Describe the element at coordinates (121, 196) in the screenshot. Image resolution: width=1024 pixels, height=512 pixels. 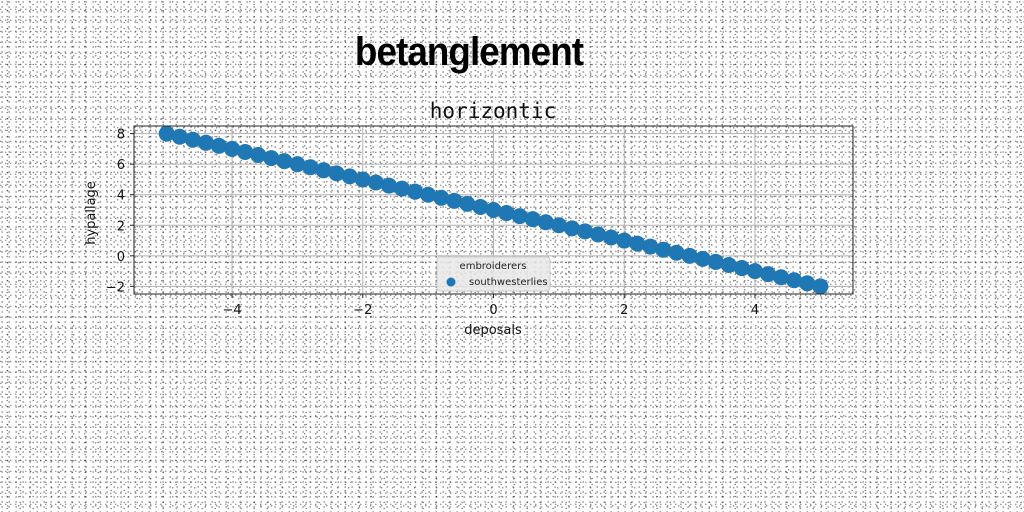
I see `y-tick-label: 4` at that location.